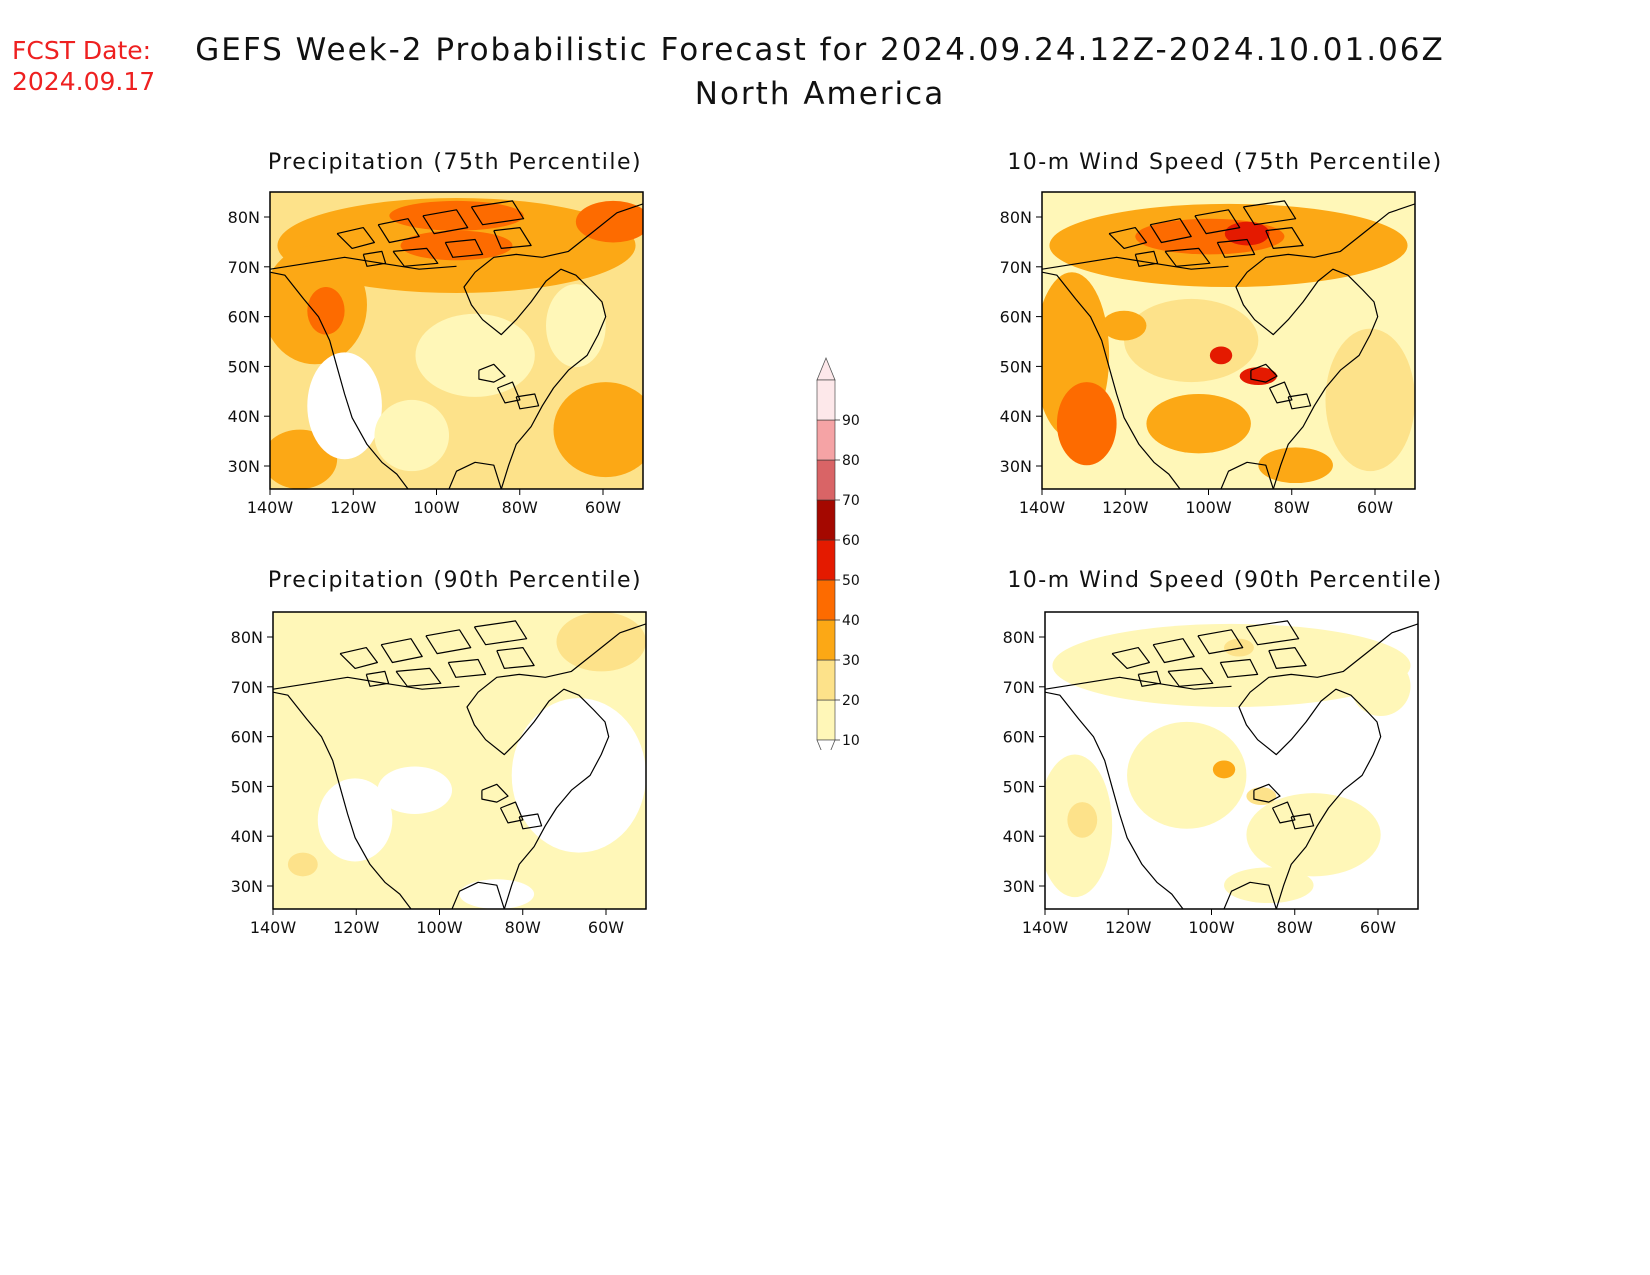 This screenshot has height=1275, width=1650. What do you see at coordinates (851, 461) in the screenshot?
I see `colorbar-label: 80` at bounding box center [851, 461].